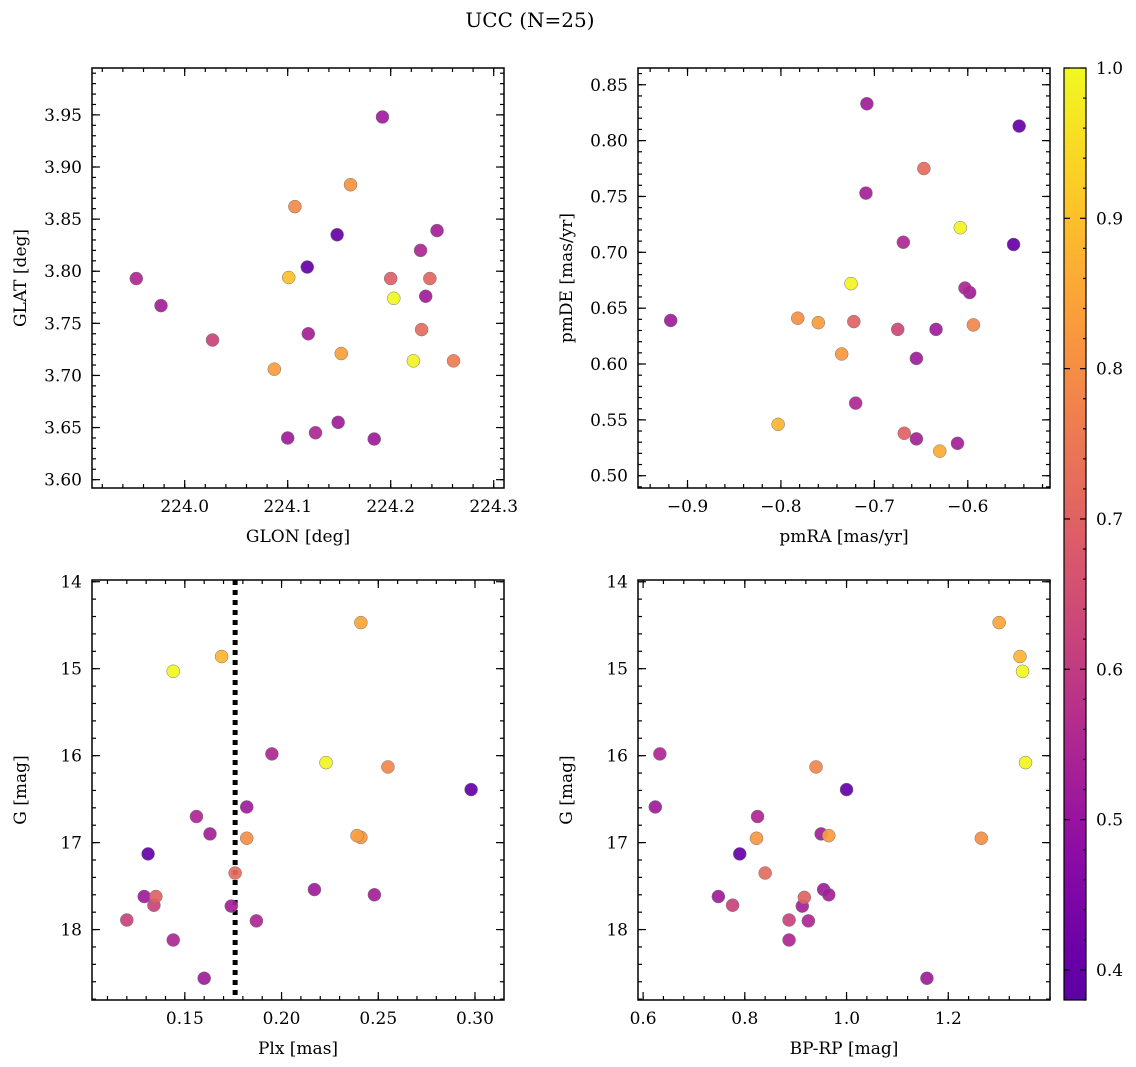 This screenshot has height=1067, width=1136. Describe the element at coordinates (1109, 670) in the screenshot. I see `colorbar-tick-label: 0.6` at that location.